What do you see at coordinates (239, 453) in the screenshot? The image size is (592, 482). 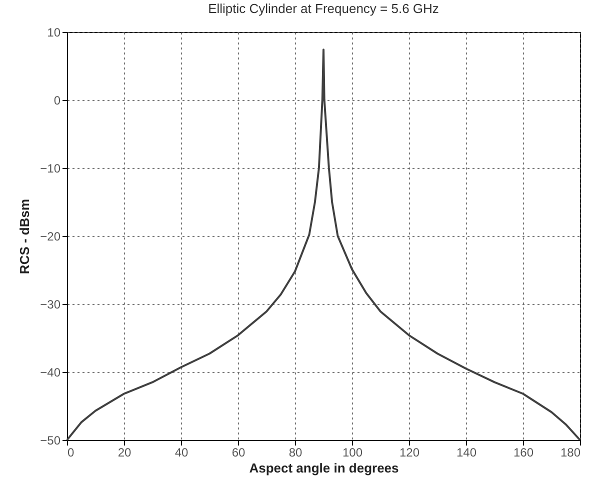 I see `x-tick-label: 60` at bounding box center [239, 453].